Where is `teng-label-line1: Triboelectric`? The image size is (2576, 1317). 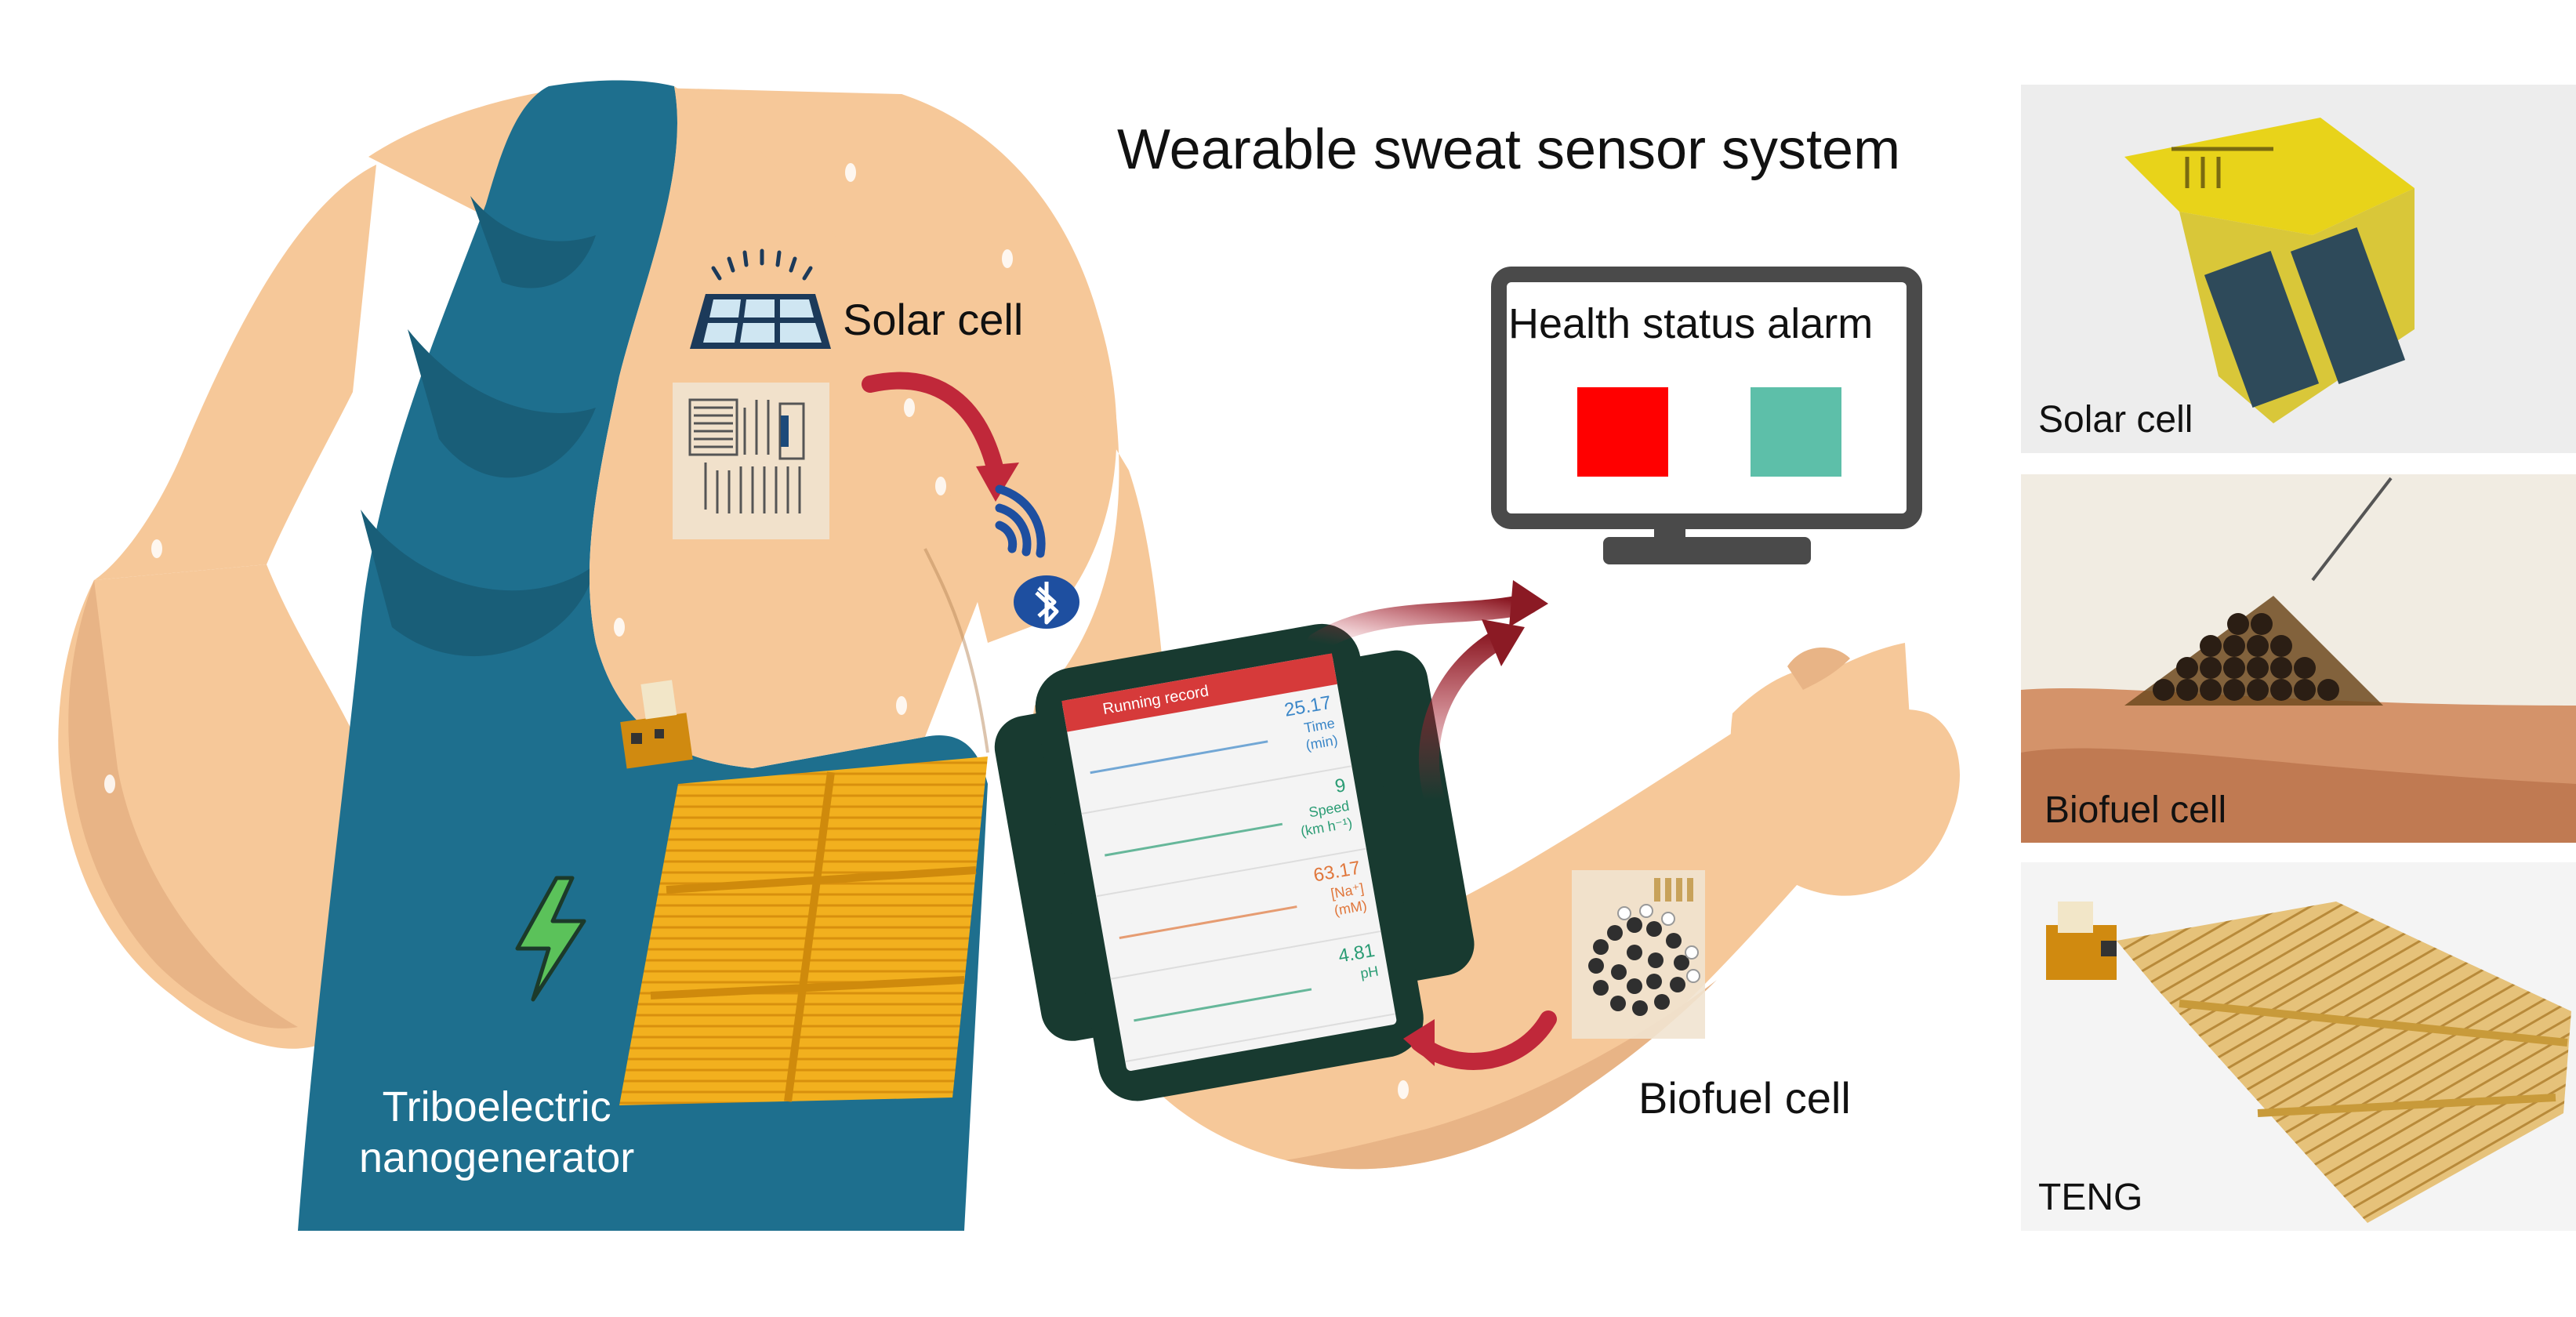 teng-label-line1: Triboelectric is located at coordinates (496, 1106).